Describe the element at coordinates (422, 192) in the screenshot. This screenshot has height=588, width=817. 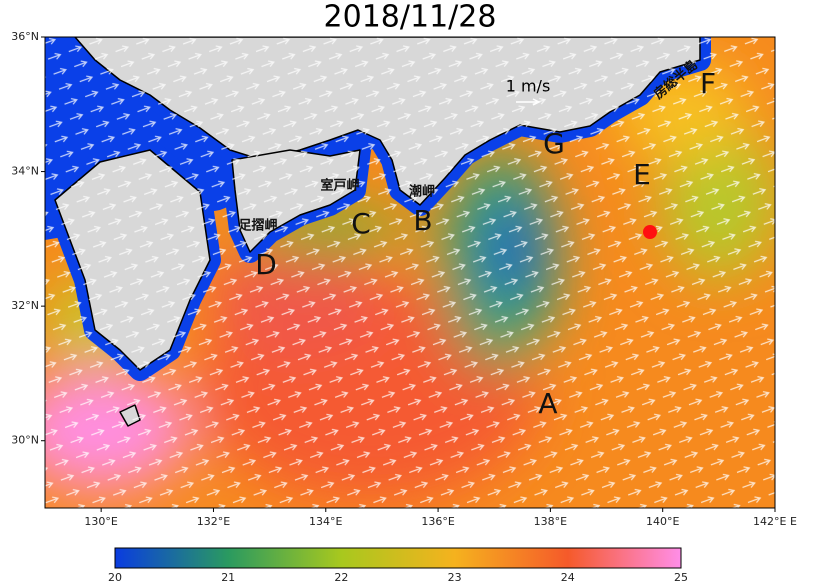
I see `place-name: 潮岬` at that location.